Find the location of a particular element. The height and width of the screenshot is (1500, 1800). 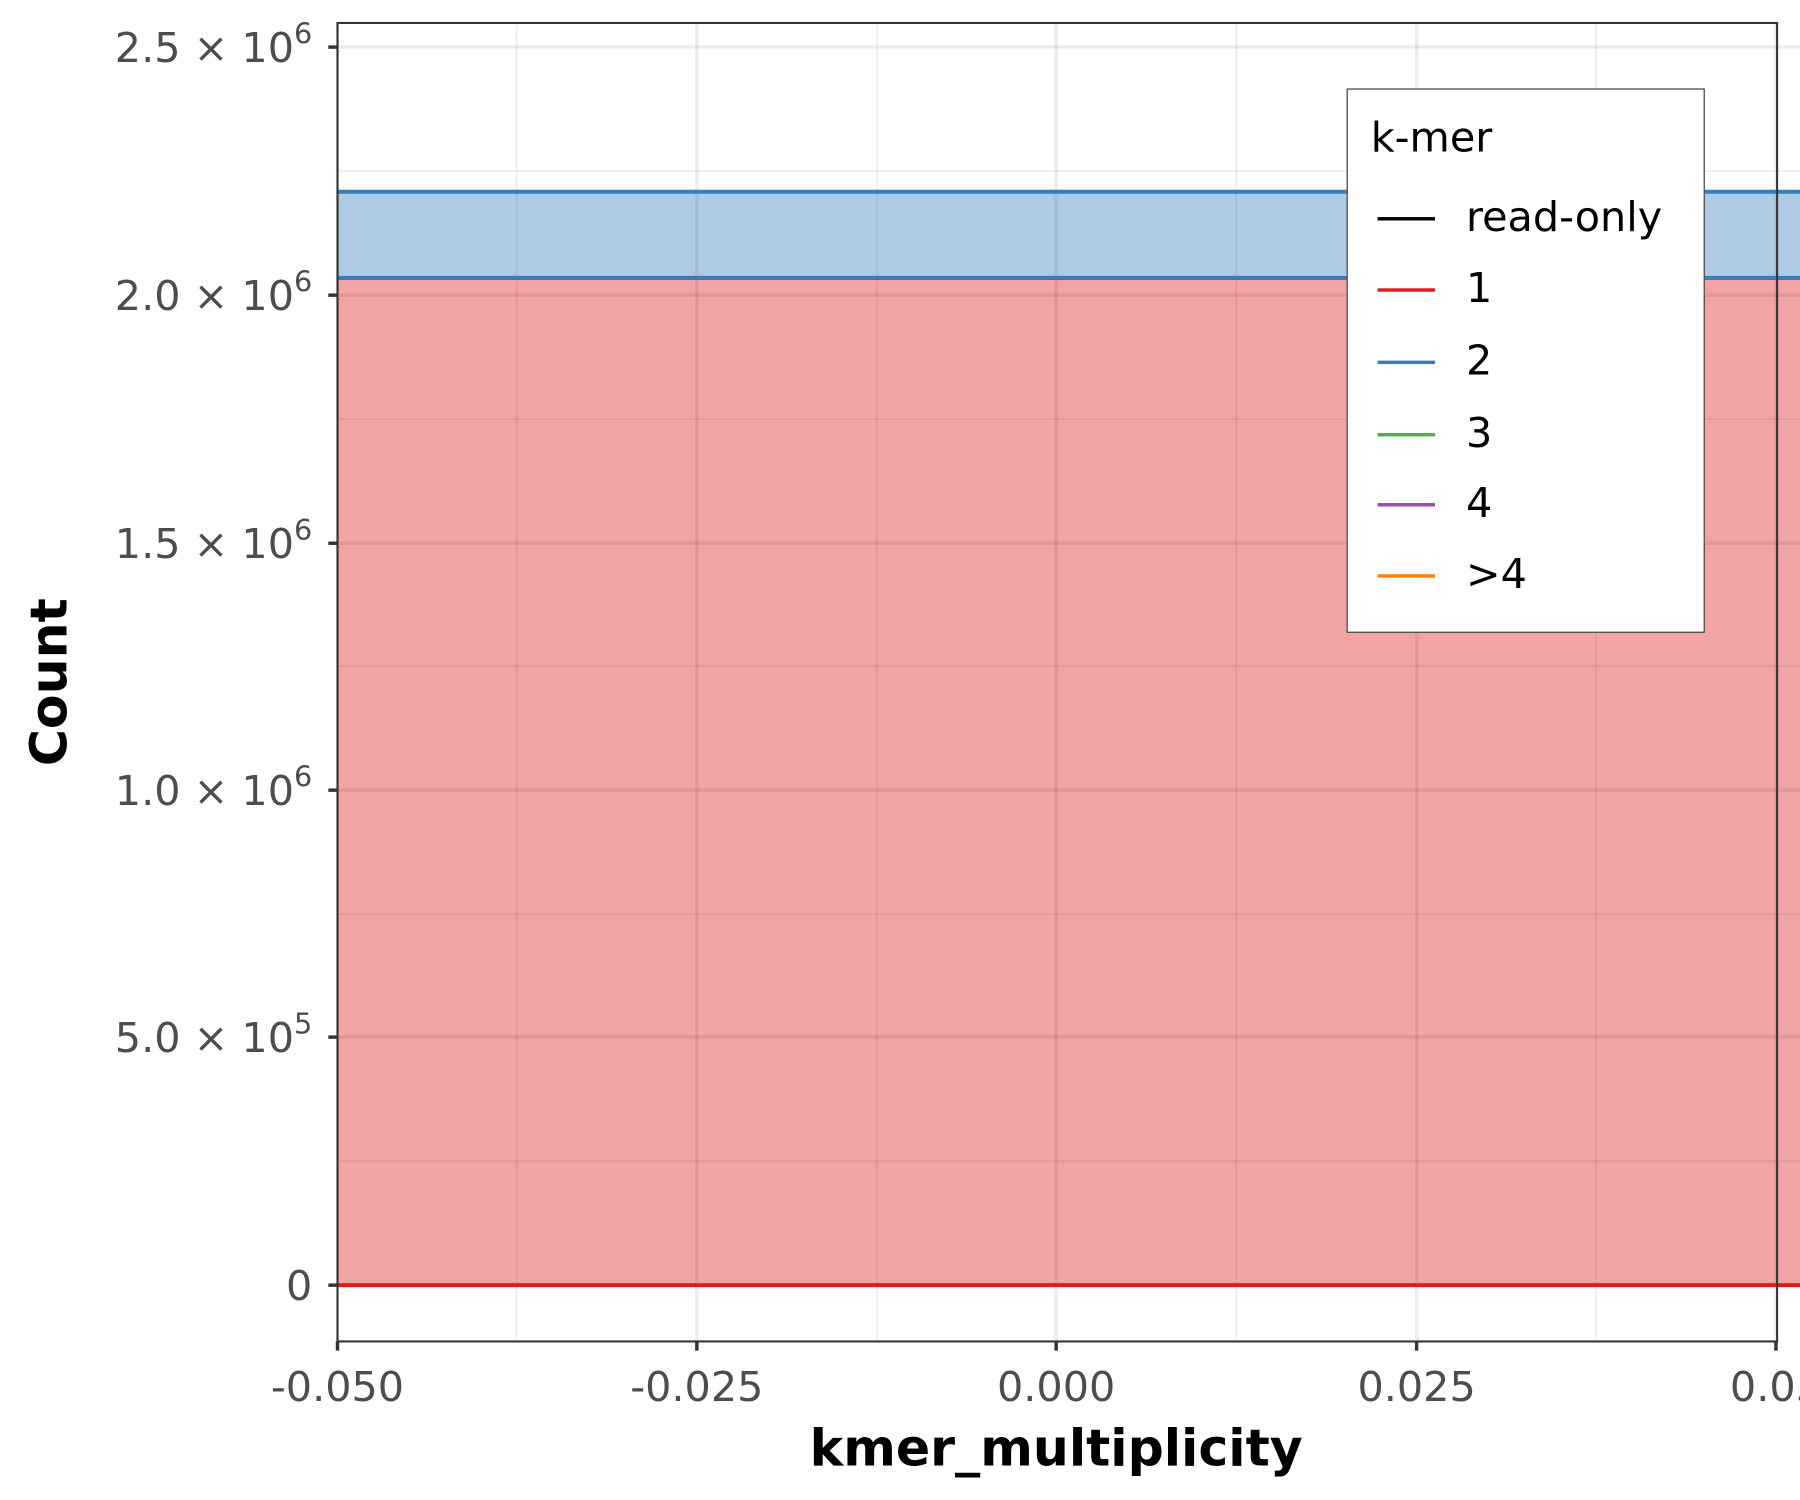

y-tick-1.5e6: 1.5 × 10⁶ is located at coordinates (213, 540).